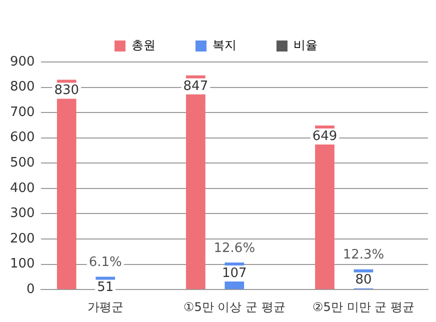 The image size is (436, 322). Describe the element at coordinates (363, 280) in the screenshot. I see `data-label: 80` at that location.